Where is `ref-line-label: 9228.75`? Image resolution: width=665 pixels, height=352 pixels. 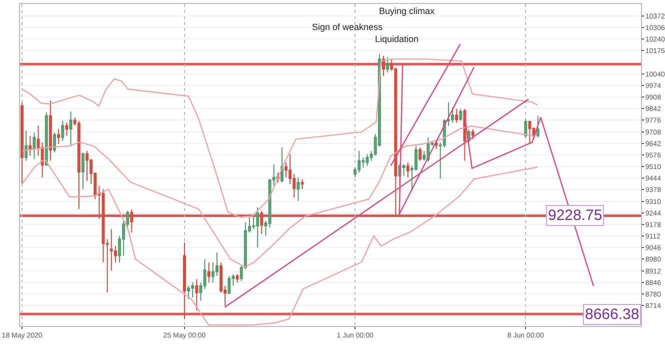 ref-line-label: 9228.75 is located at coordinates (575, 215).